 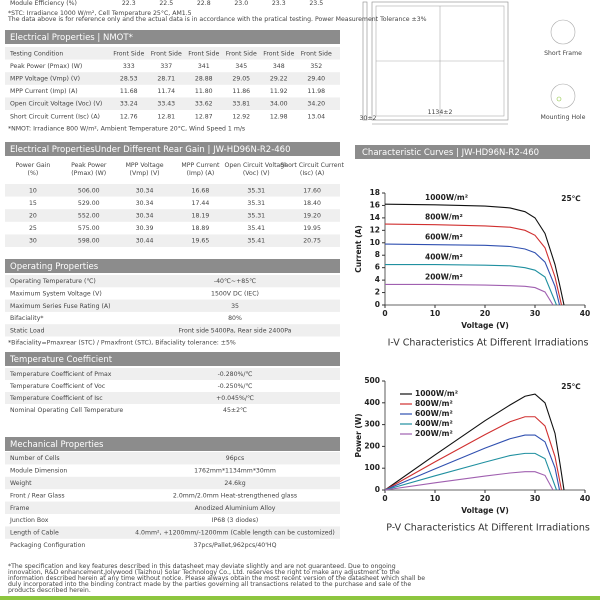 What do you see at coordinates (279, 66) in the screenshot?
I see `cell: 348` at bounding box center [279, 66].